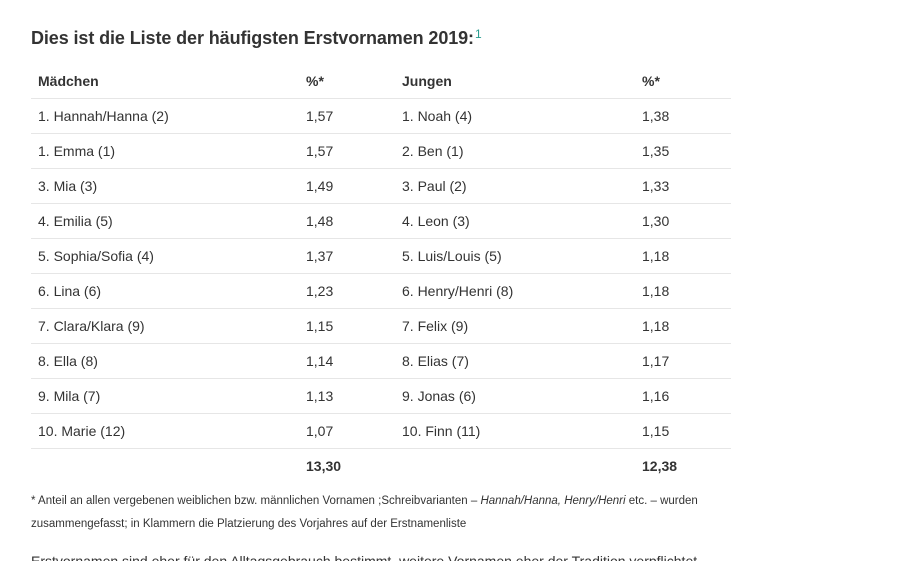 The image size is (900, 561). I want to click on girl-name: 5. Sophia/Sofia (4), so click(96, 256).